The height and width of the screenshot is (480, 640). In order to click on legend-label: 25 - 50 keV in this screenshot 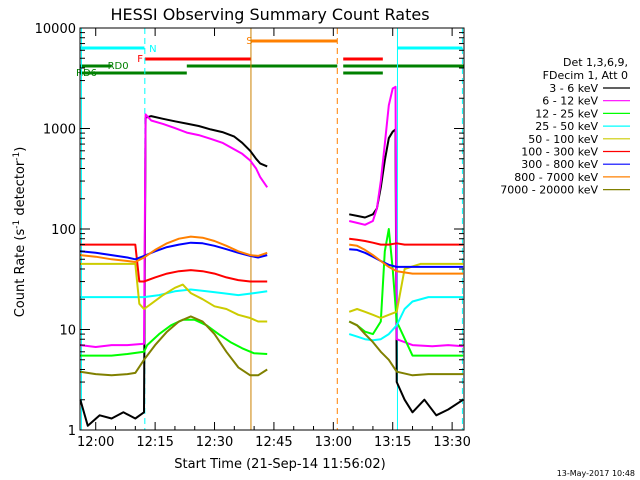, I will do `click(566, 126)`.